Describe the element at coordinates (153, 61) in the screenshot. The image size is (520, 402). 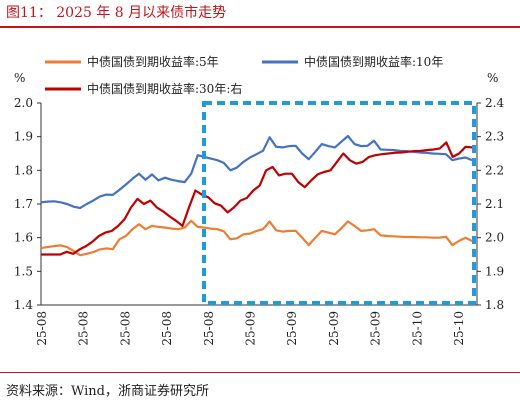
I see `legend-label-1: 中债国债到期收益率:5年` at that location.